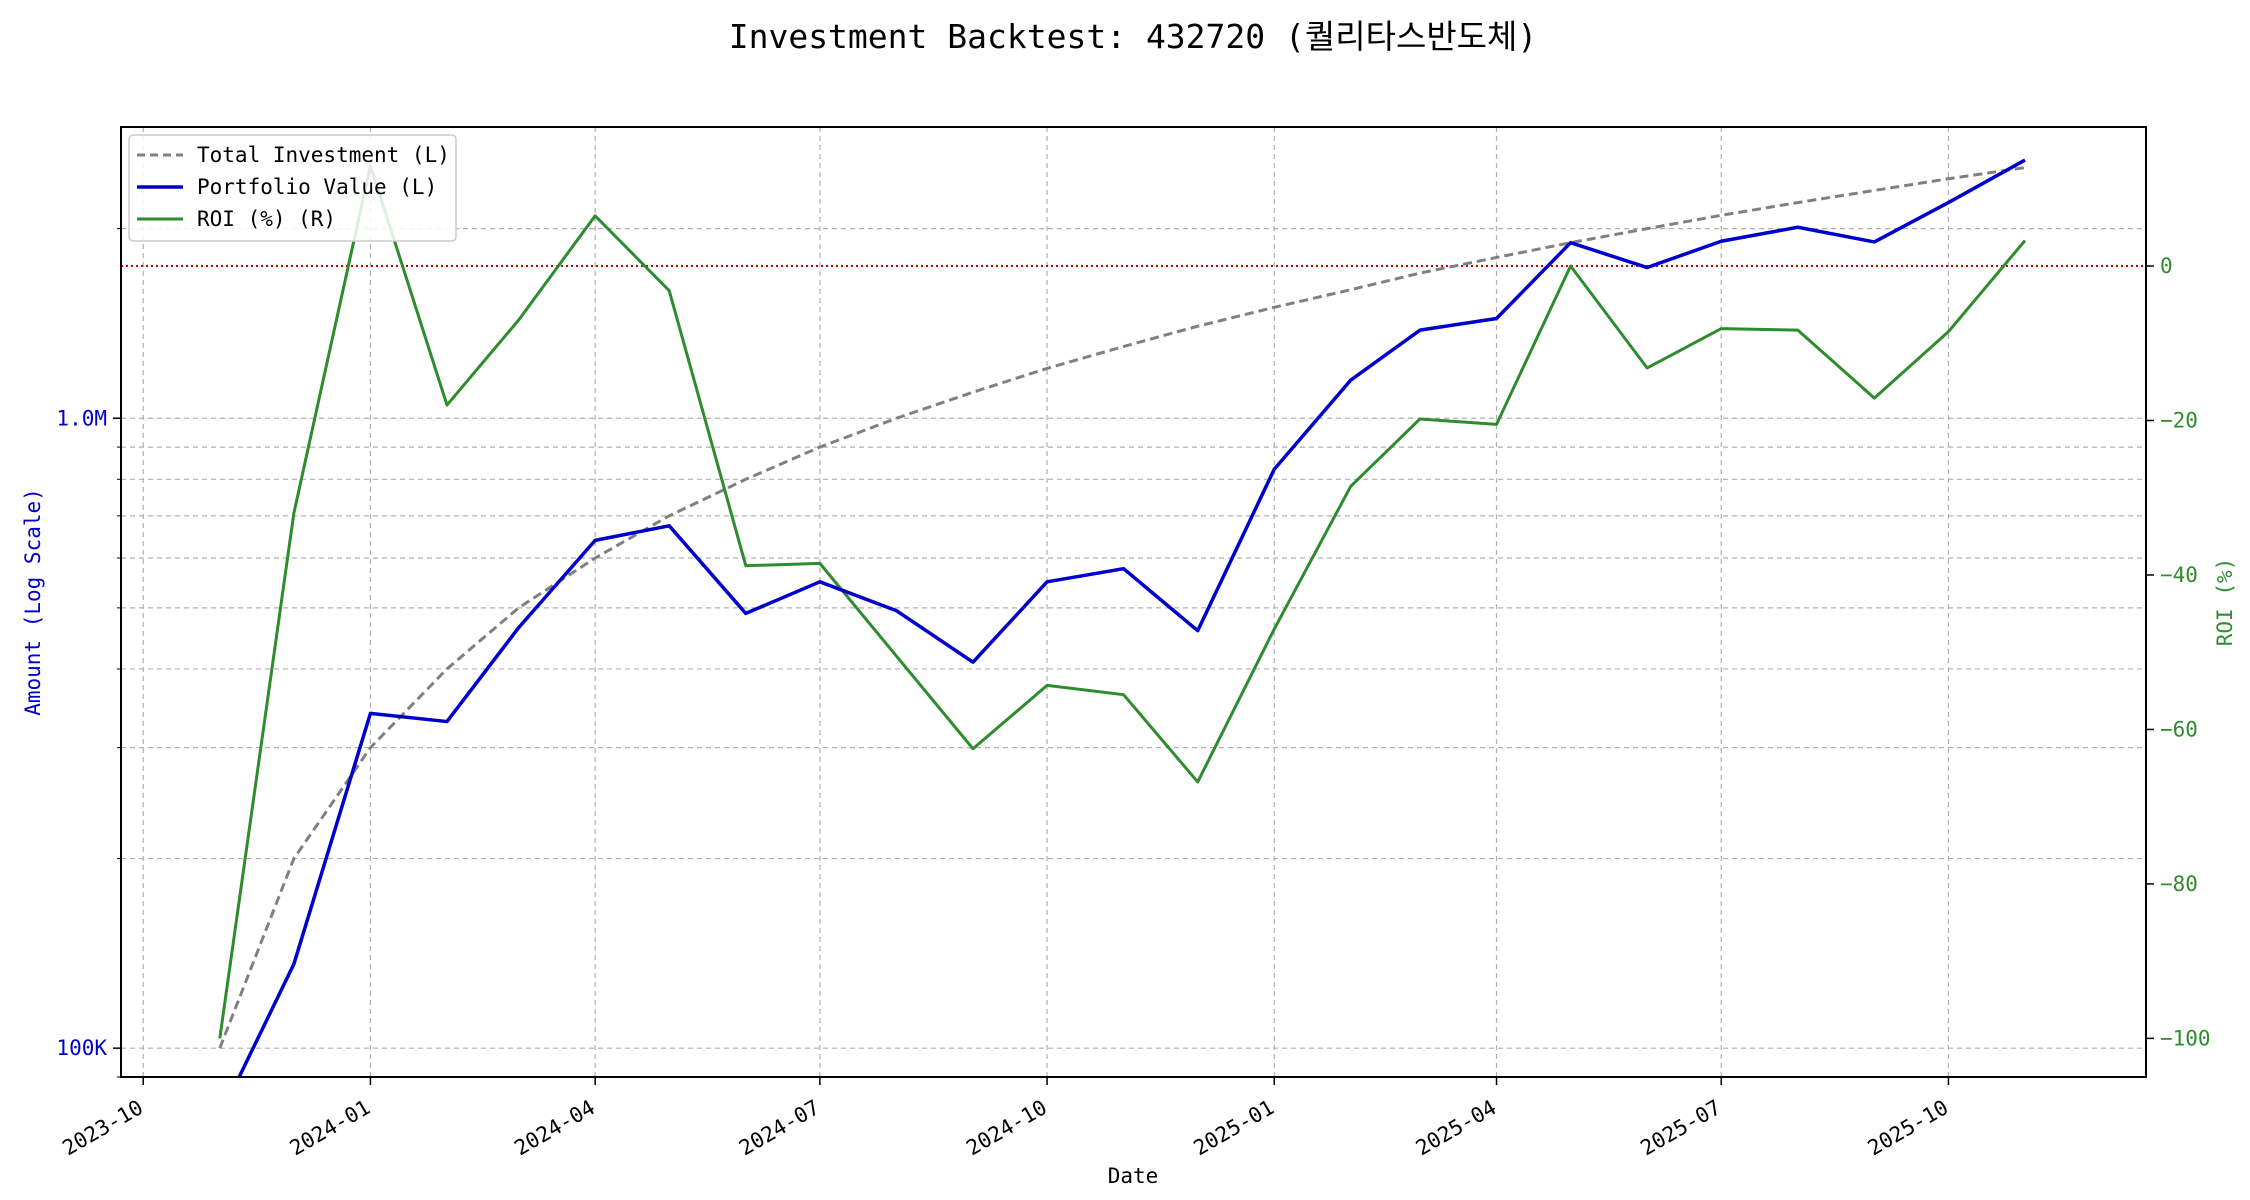  I want to click on x-tick-label: 2024-10, so click(1006, 1127).